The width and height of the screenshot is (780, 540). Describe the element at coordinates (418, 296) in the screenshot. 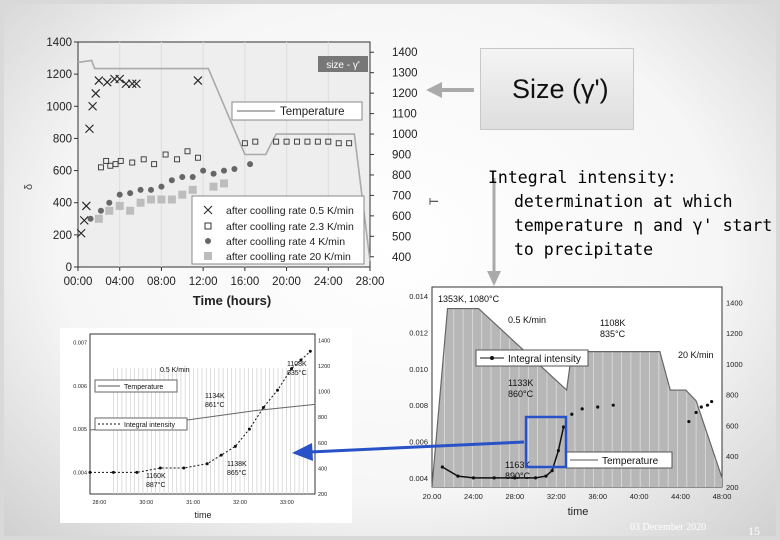

I see `intensity-left-tick-label: 0.014` at that location.